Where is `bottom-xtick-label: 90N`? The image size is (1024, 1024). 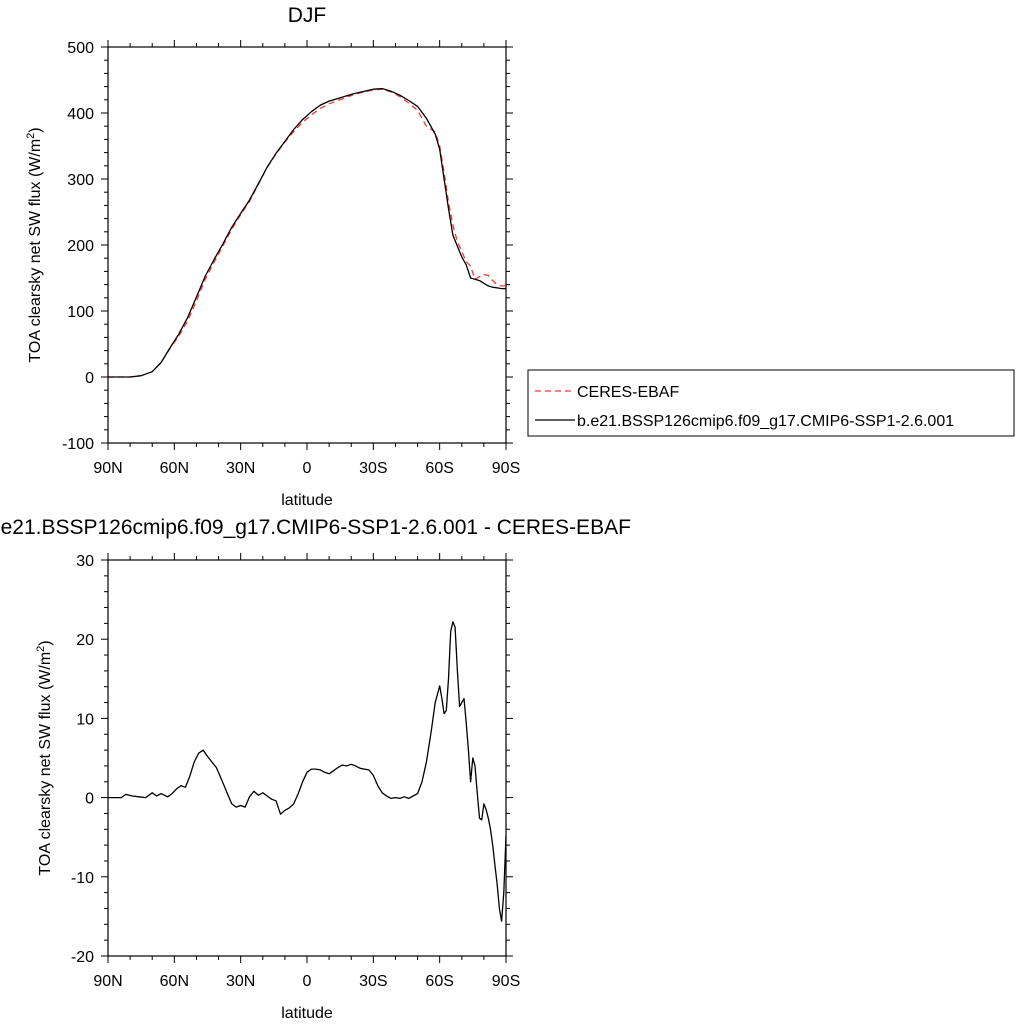 bottom-xtick-label: 90N is located at coordinates (107, 981).